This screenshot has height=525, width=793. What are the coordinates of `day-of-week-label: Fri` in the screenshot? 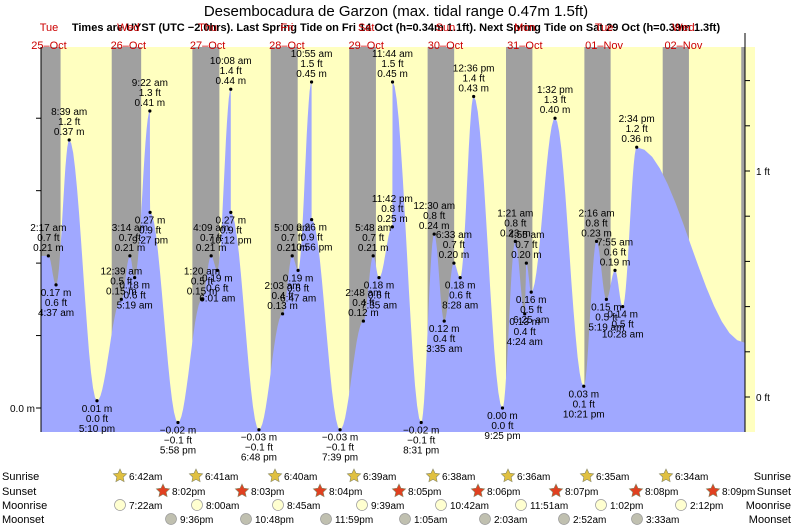 It's located at (286, 28).